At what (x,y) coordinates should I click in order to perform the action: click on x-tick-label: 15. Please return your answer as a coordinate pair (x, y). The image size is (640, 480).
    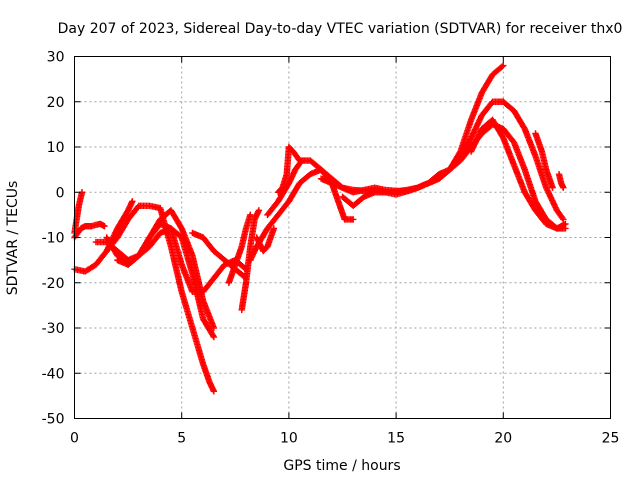
    Looking at the image, I should click on (396, 439).